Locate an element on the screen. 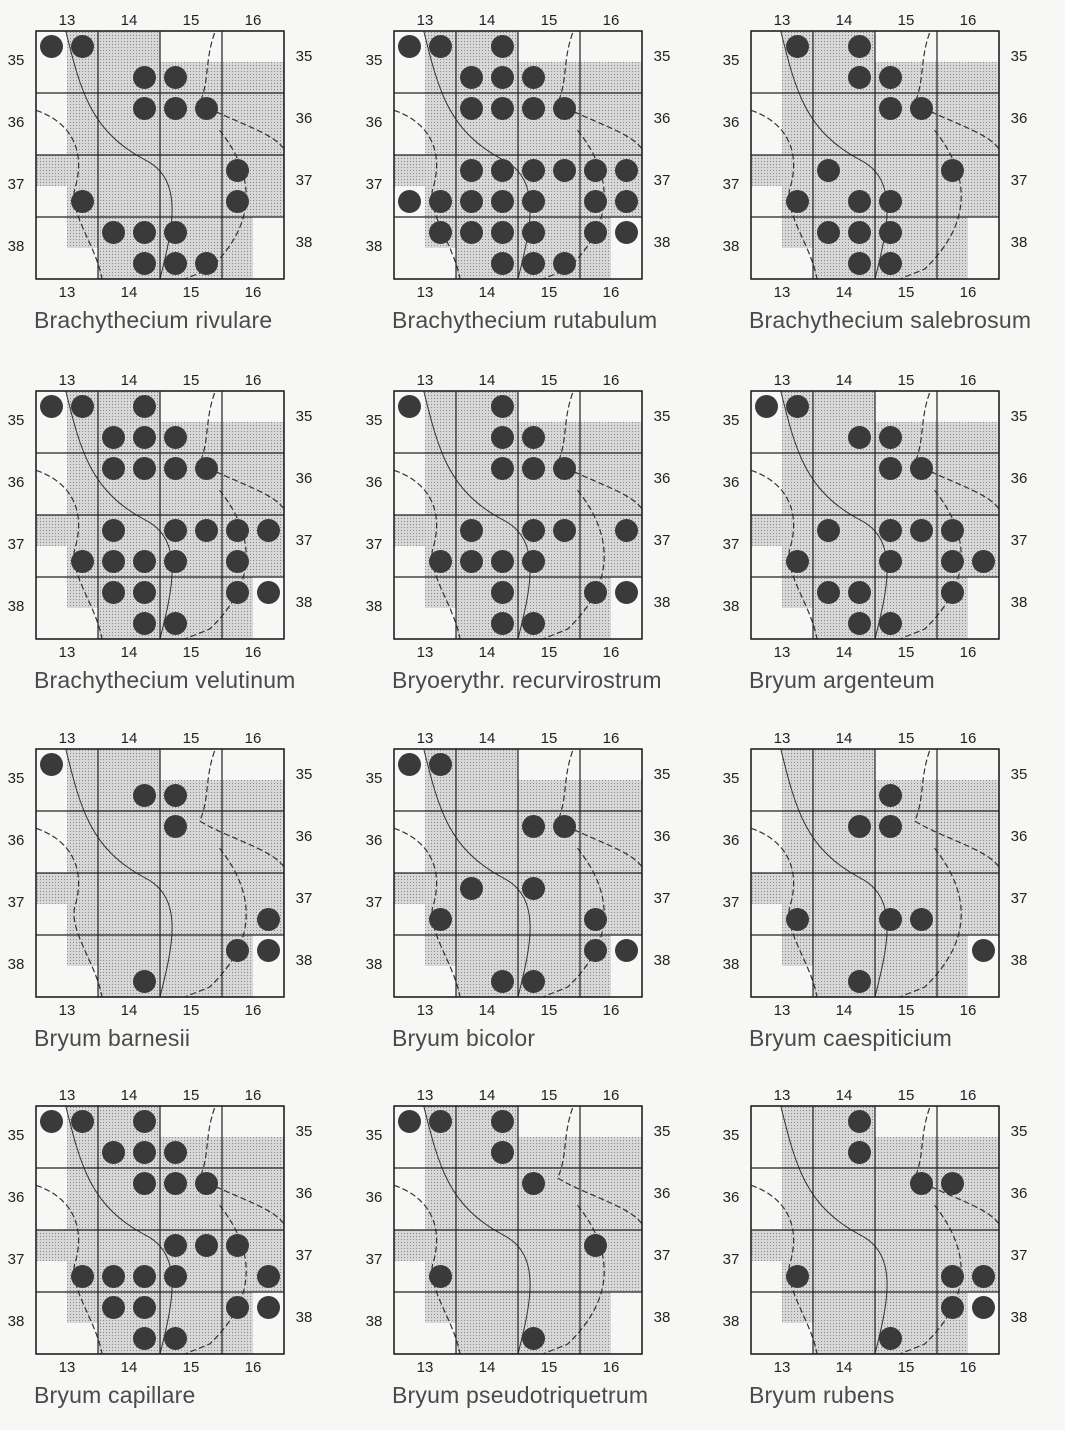 Image resolution: width=1065 pixels, height=1430 pixels. column-label-top: 16 is located at coordinates (611, 738).